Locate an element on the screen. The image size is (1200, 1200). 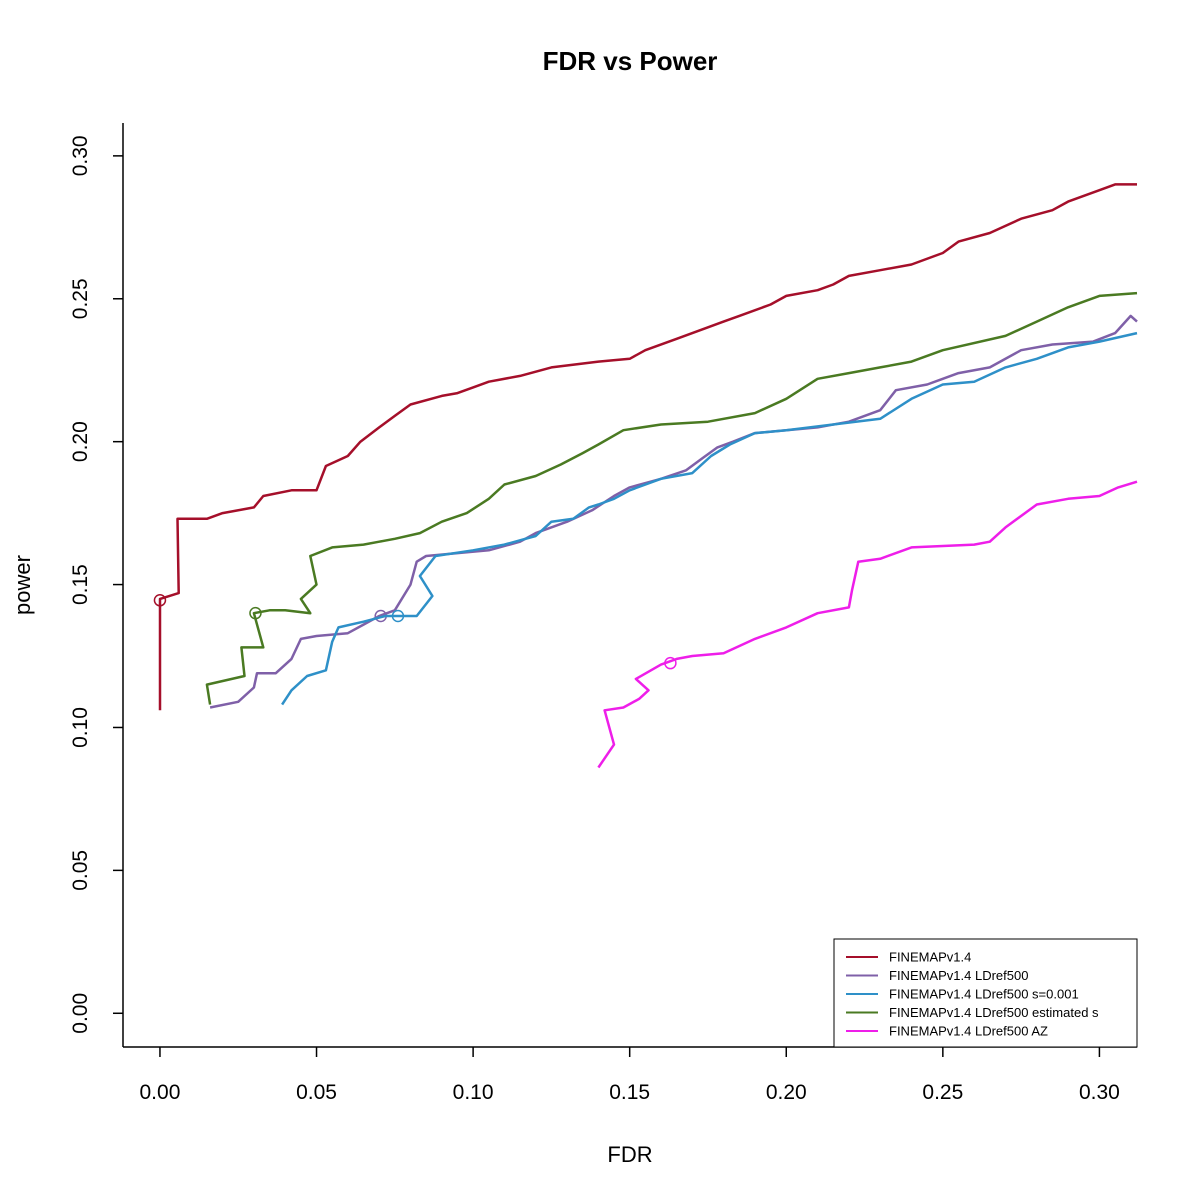
legend-entry: FINEMAPv1.4 LDref500 s=0.001 is located at coordinates (984, 994).